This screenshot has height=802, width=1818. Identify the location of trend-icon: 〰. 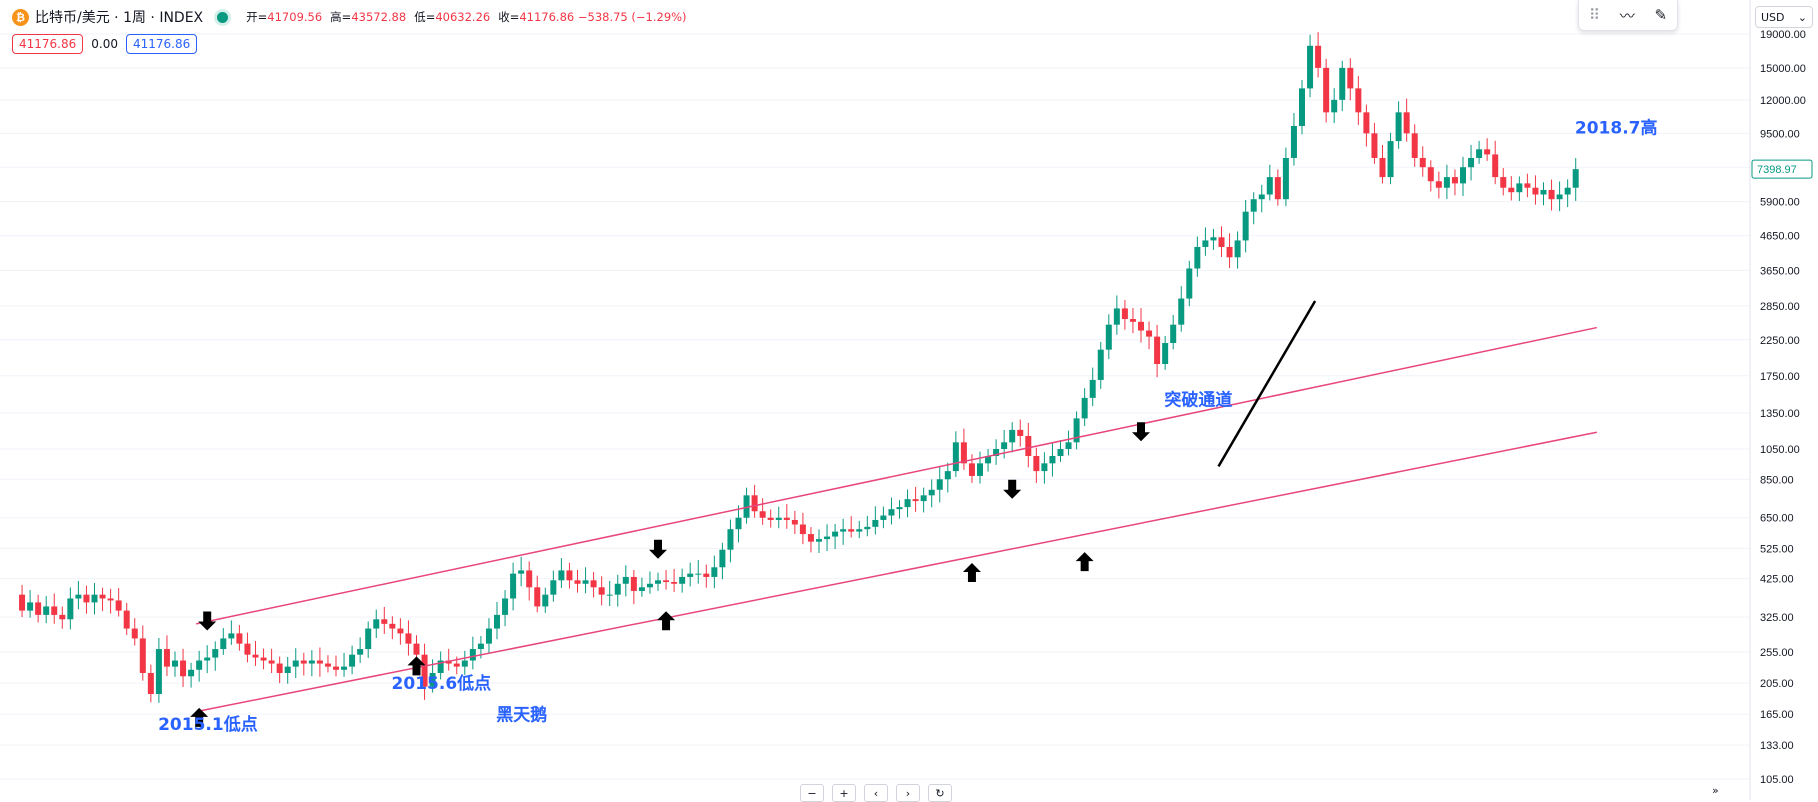
(1627, 15).